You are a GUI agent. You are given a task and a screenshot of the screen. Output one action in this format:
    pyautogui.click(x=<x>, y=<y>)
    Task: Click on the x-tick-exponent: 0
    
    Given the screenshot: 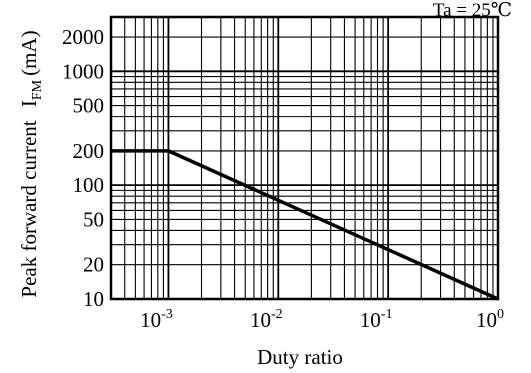 What is the action you would take?
    pyautogui.click(x=500, y=314)
    